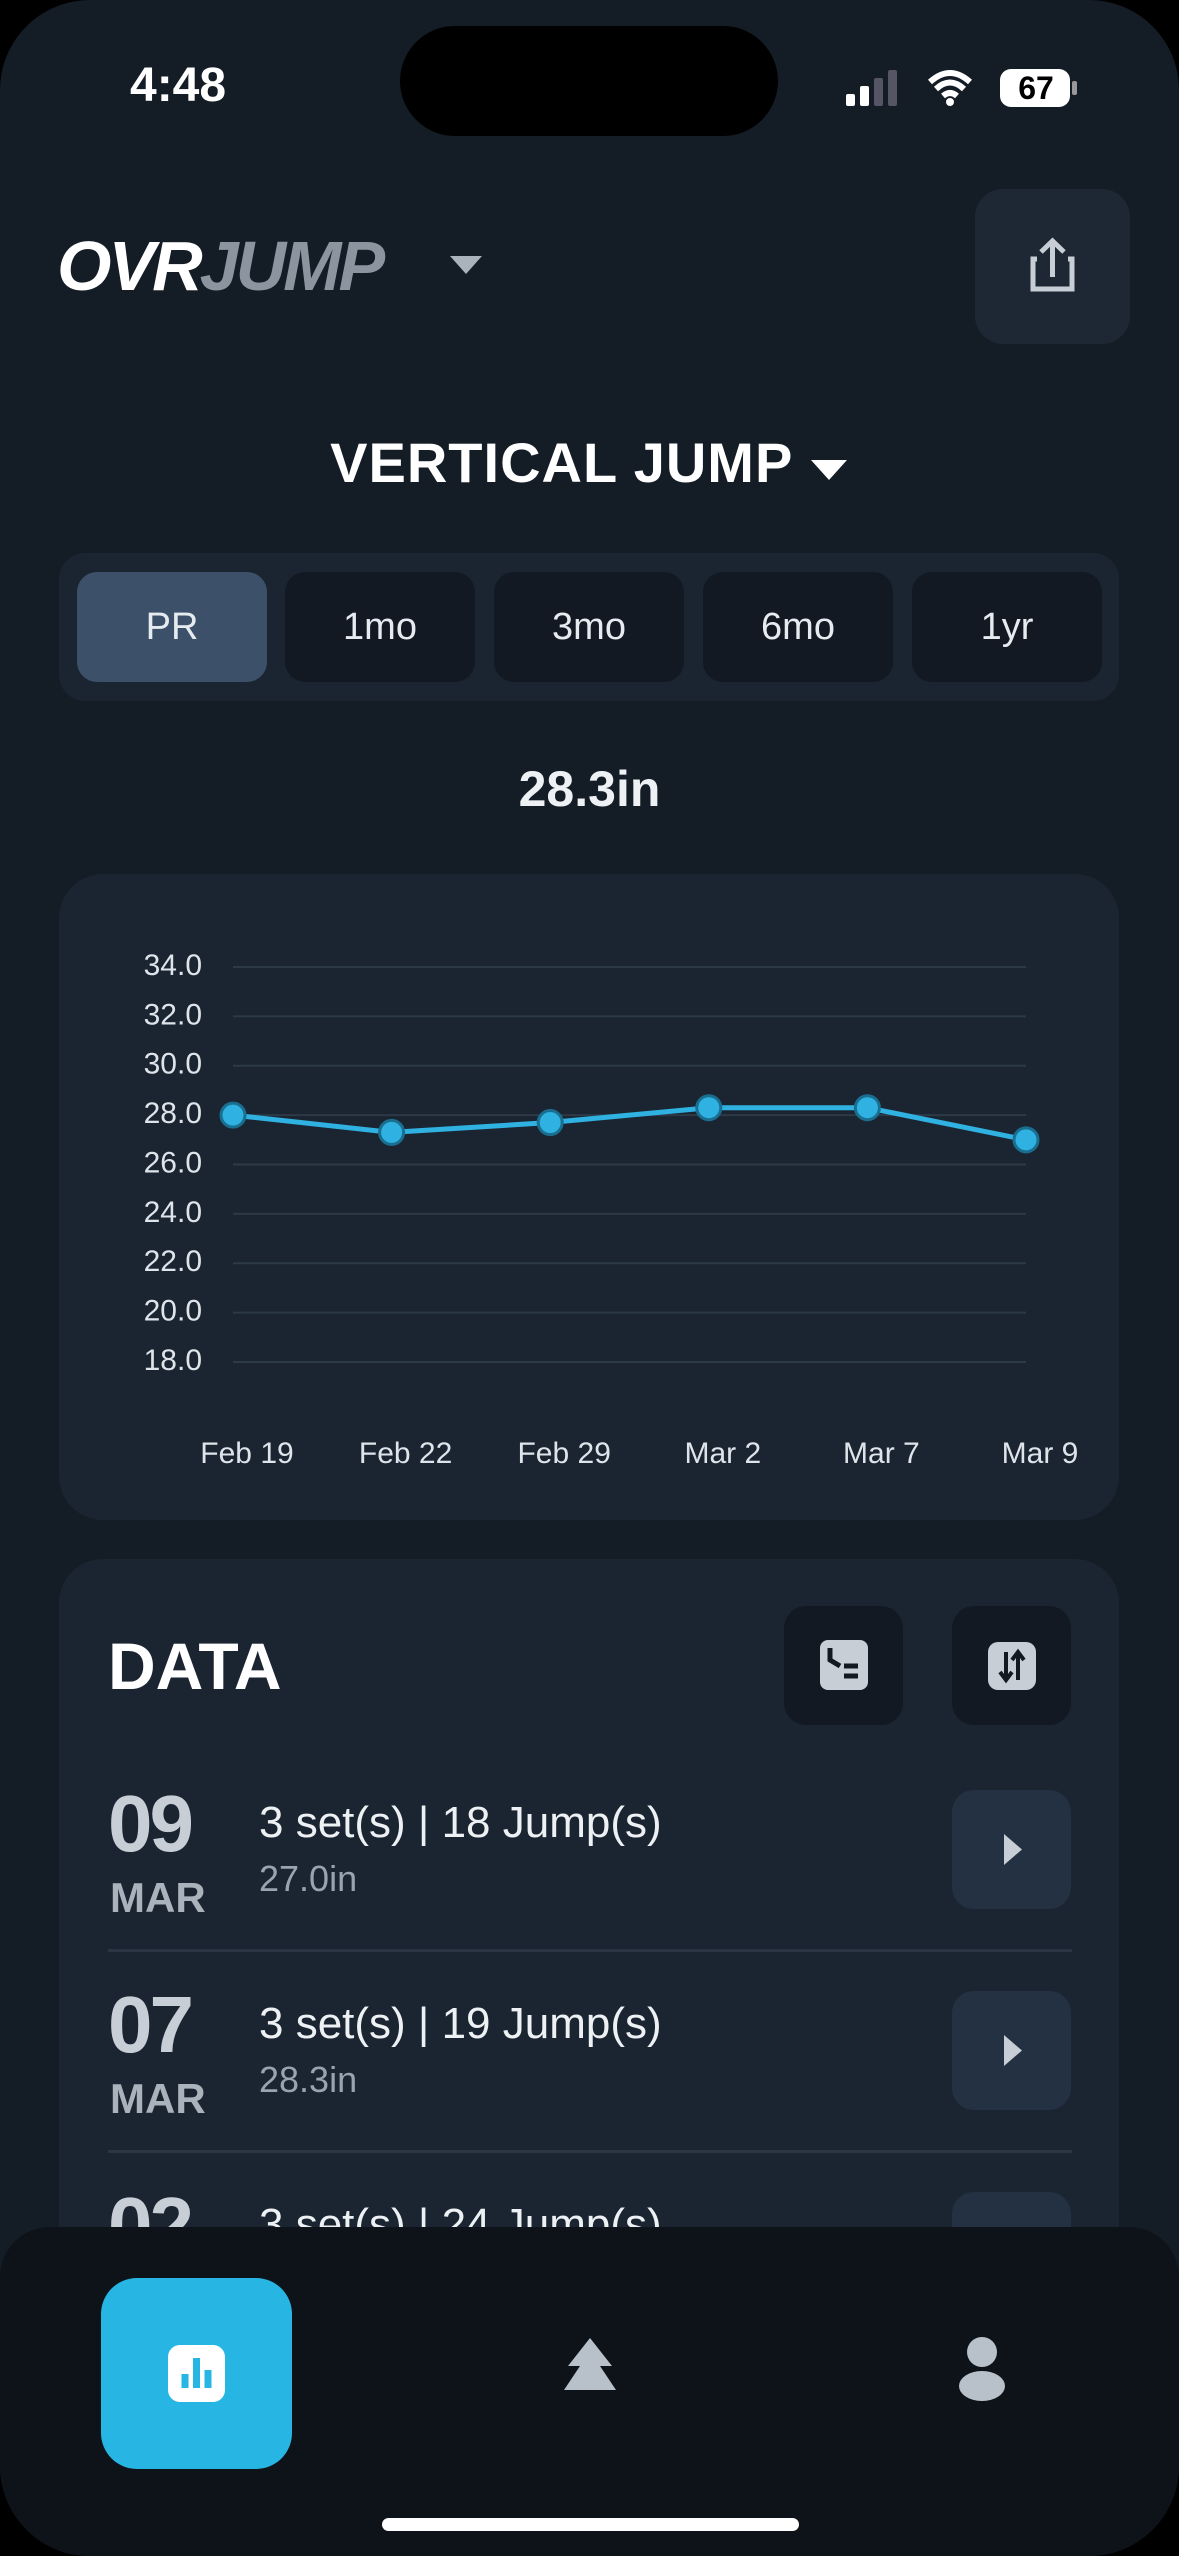 The height and width of the screenshot is (2556, 1179). What do you see at coordinates (173, 1113) in the screenshot?
I see `y-tick-label: 28.0` at bounding box center [173, 1113].